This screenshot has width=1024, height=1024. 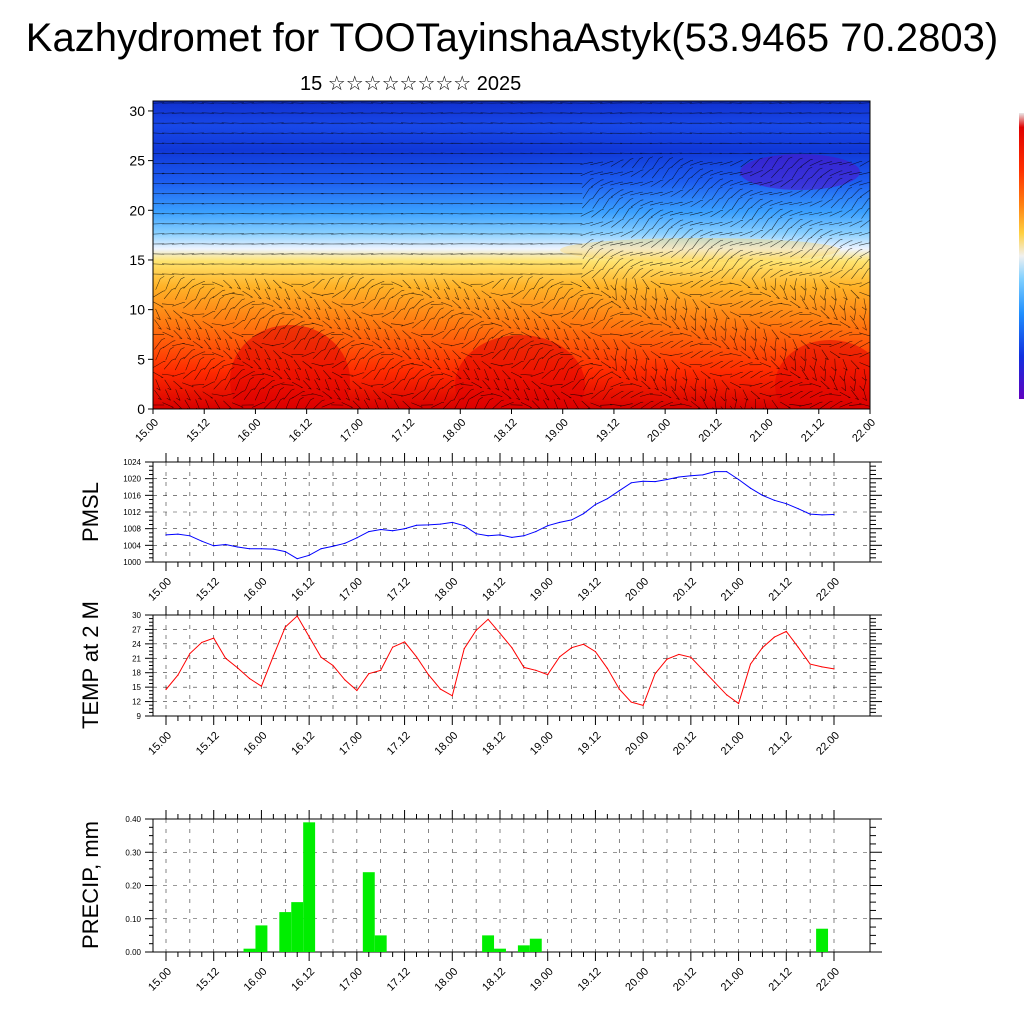 I want to click on y-tick-label: 30, so click(x=136, y=615).